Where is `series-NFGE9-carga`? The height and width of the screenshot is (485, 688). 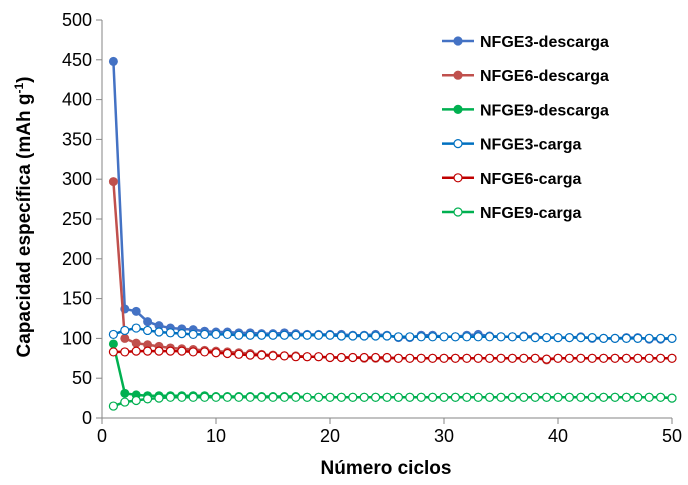
series-NFGE9-carga is located at coordinates (392, 401).